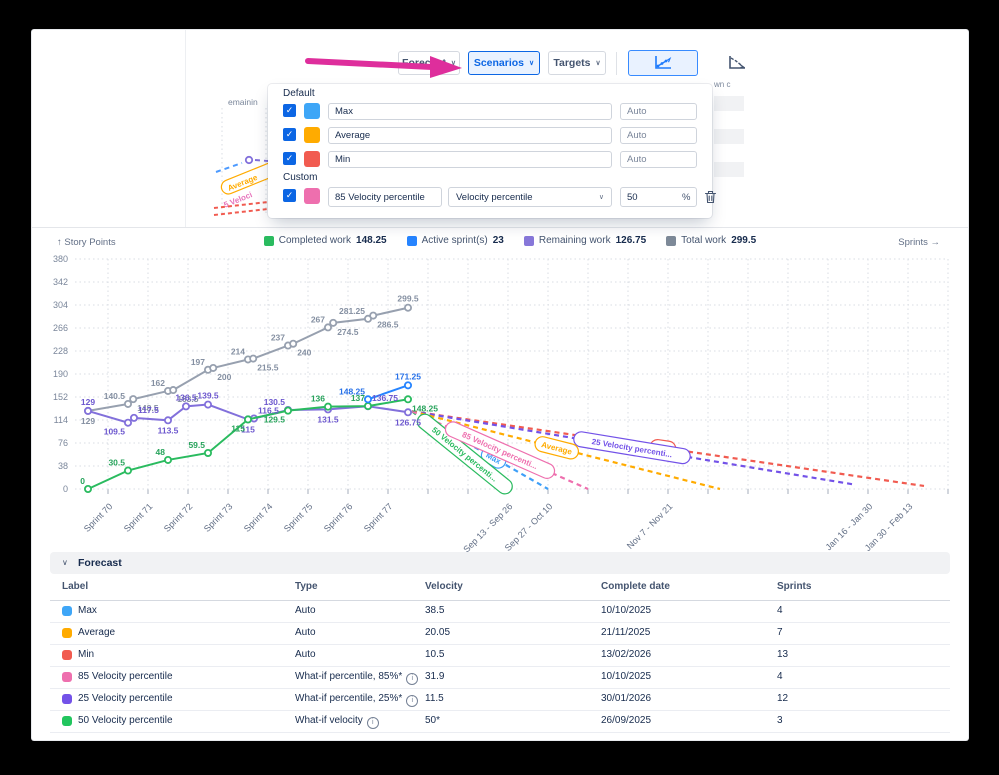 Image resolution: width=999 pixels, height=775 pixels. I want to click on svg-text: 109.5, so click(115, 432).